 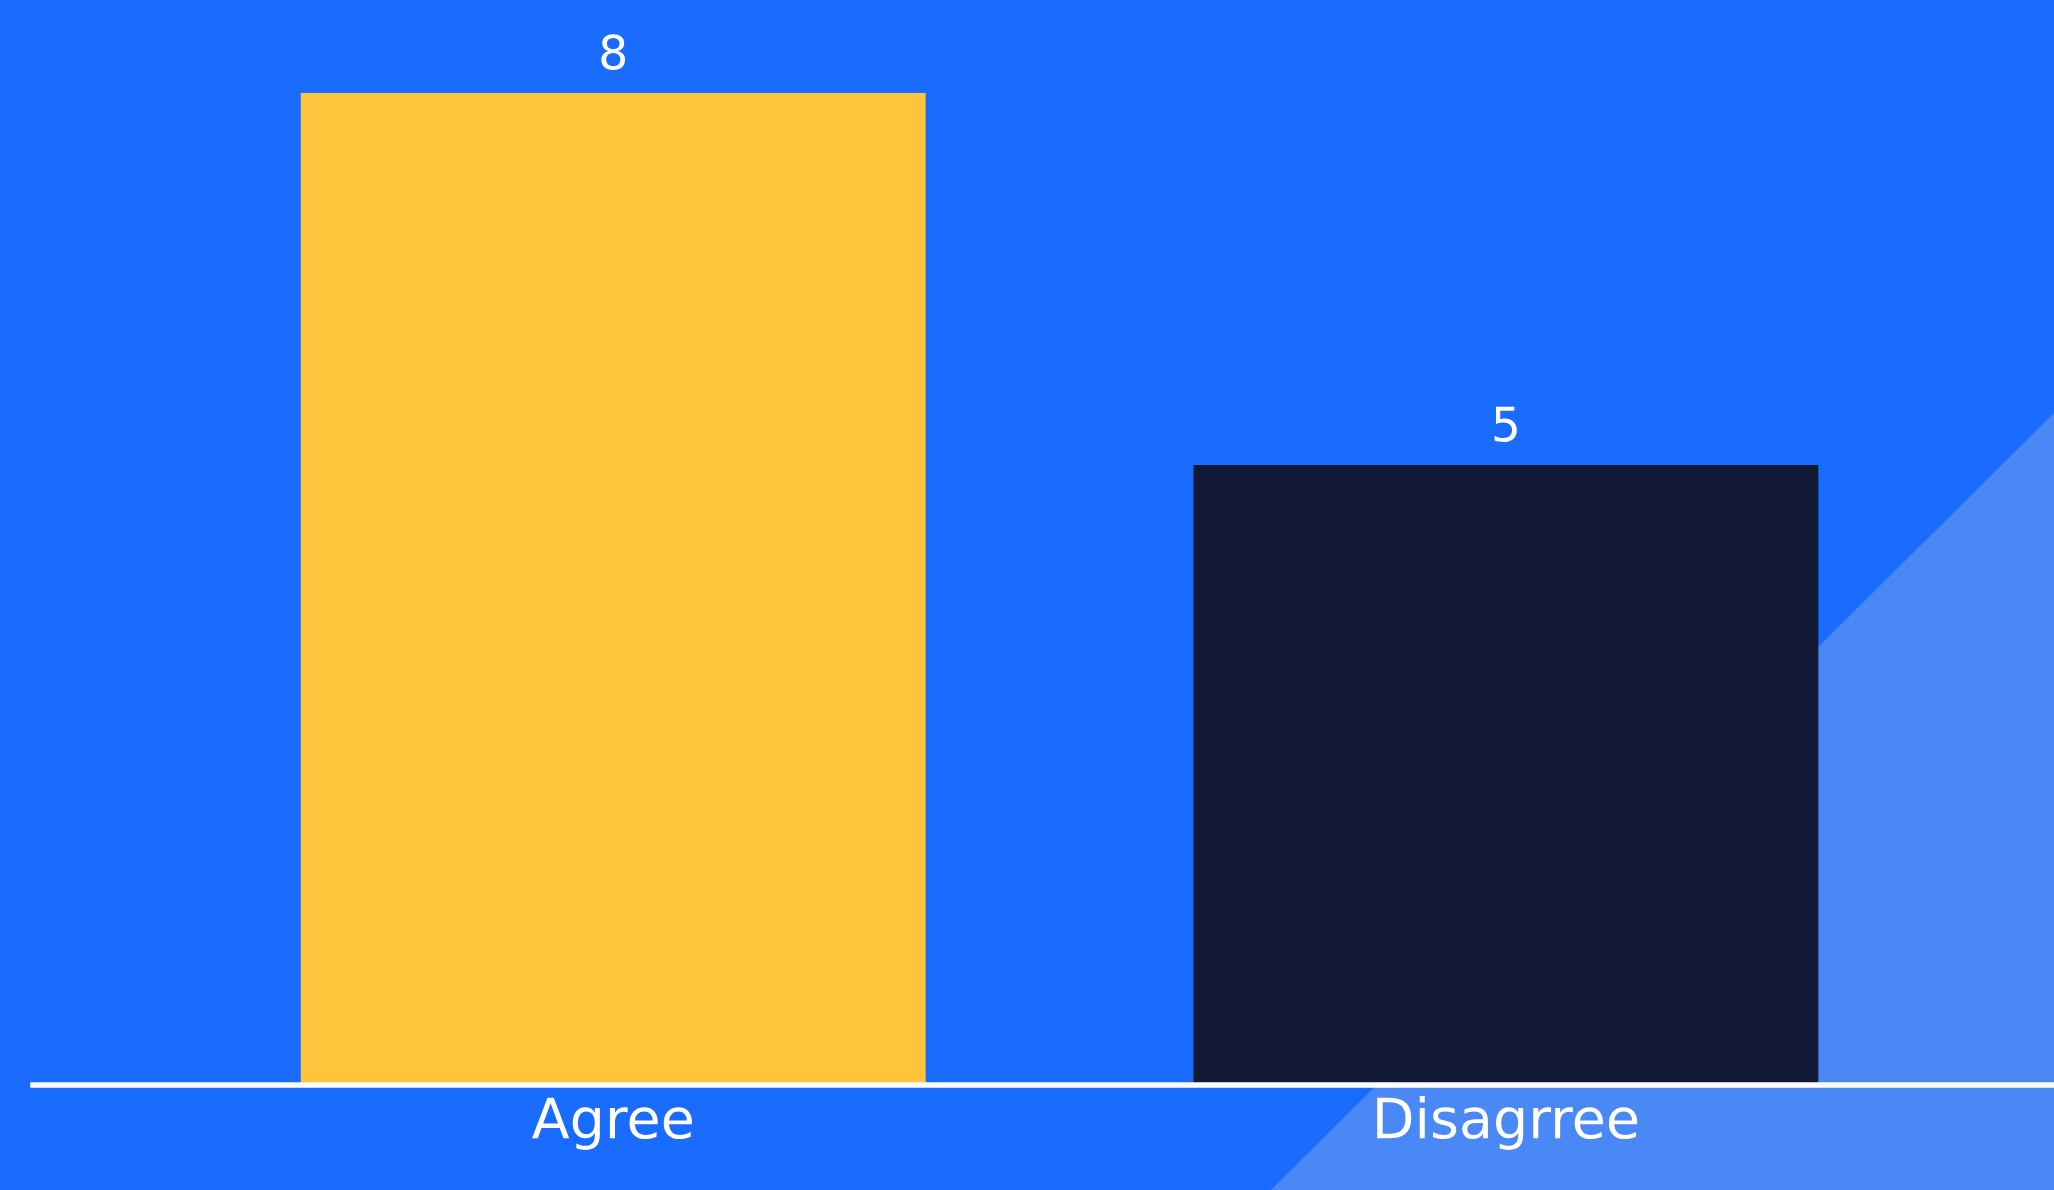 What do you see at coordinates (1507, 1123) in the screenshot?
I see `x-tick-label: Disagrree` at bounding box center [1507, 1123].